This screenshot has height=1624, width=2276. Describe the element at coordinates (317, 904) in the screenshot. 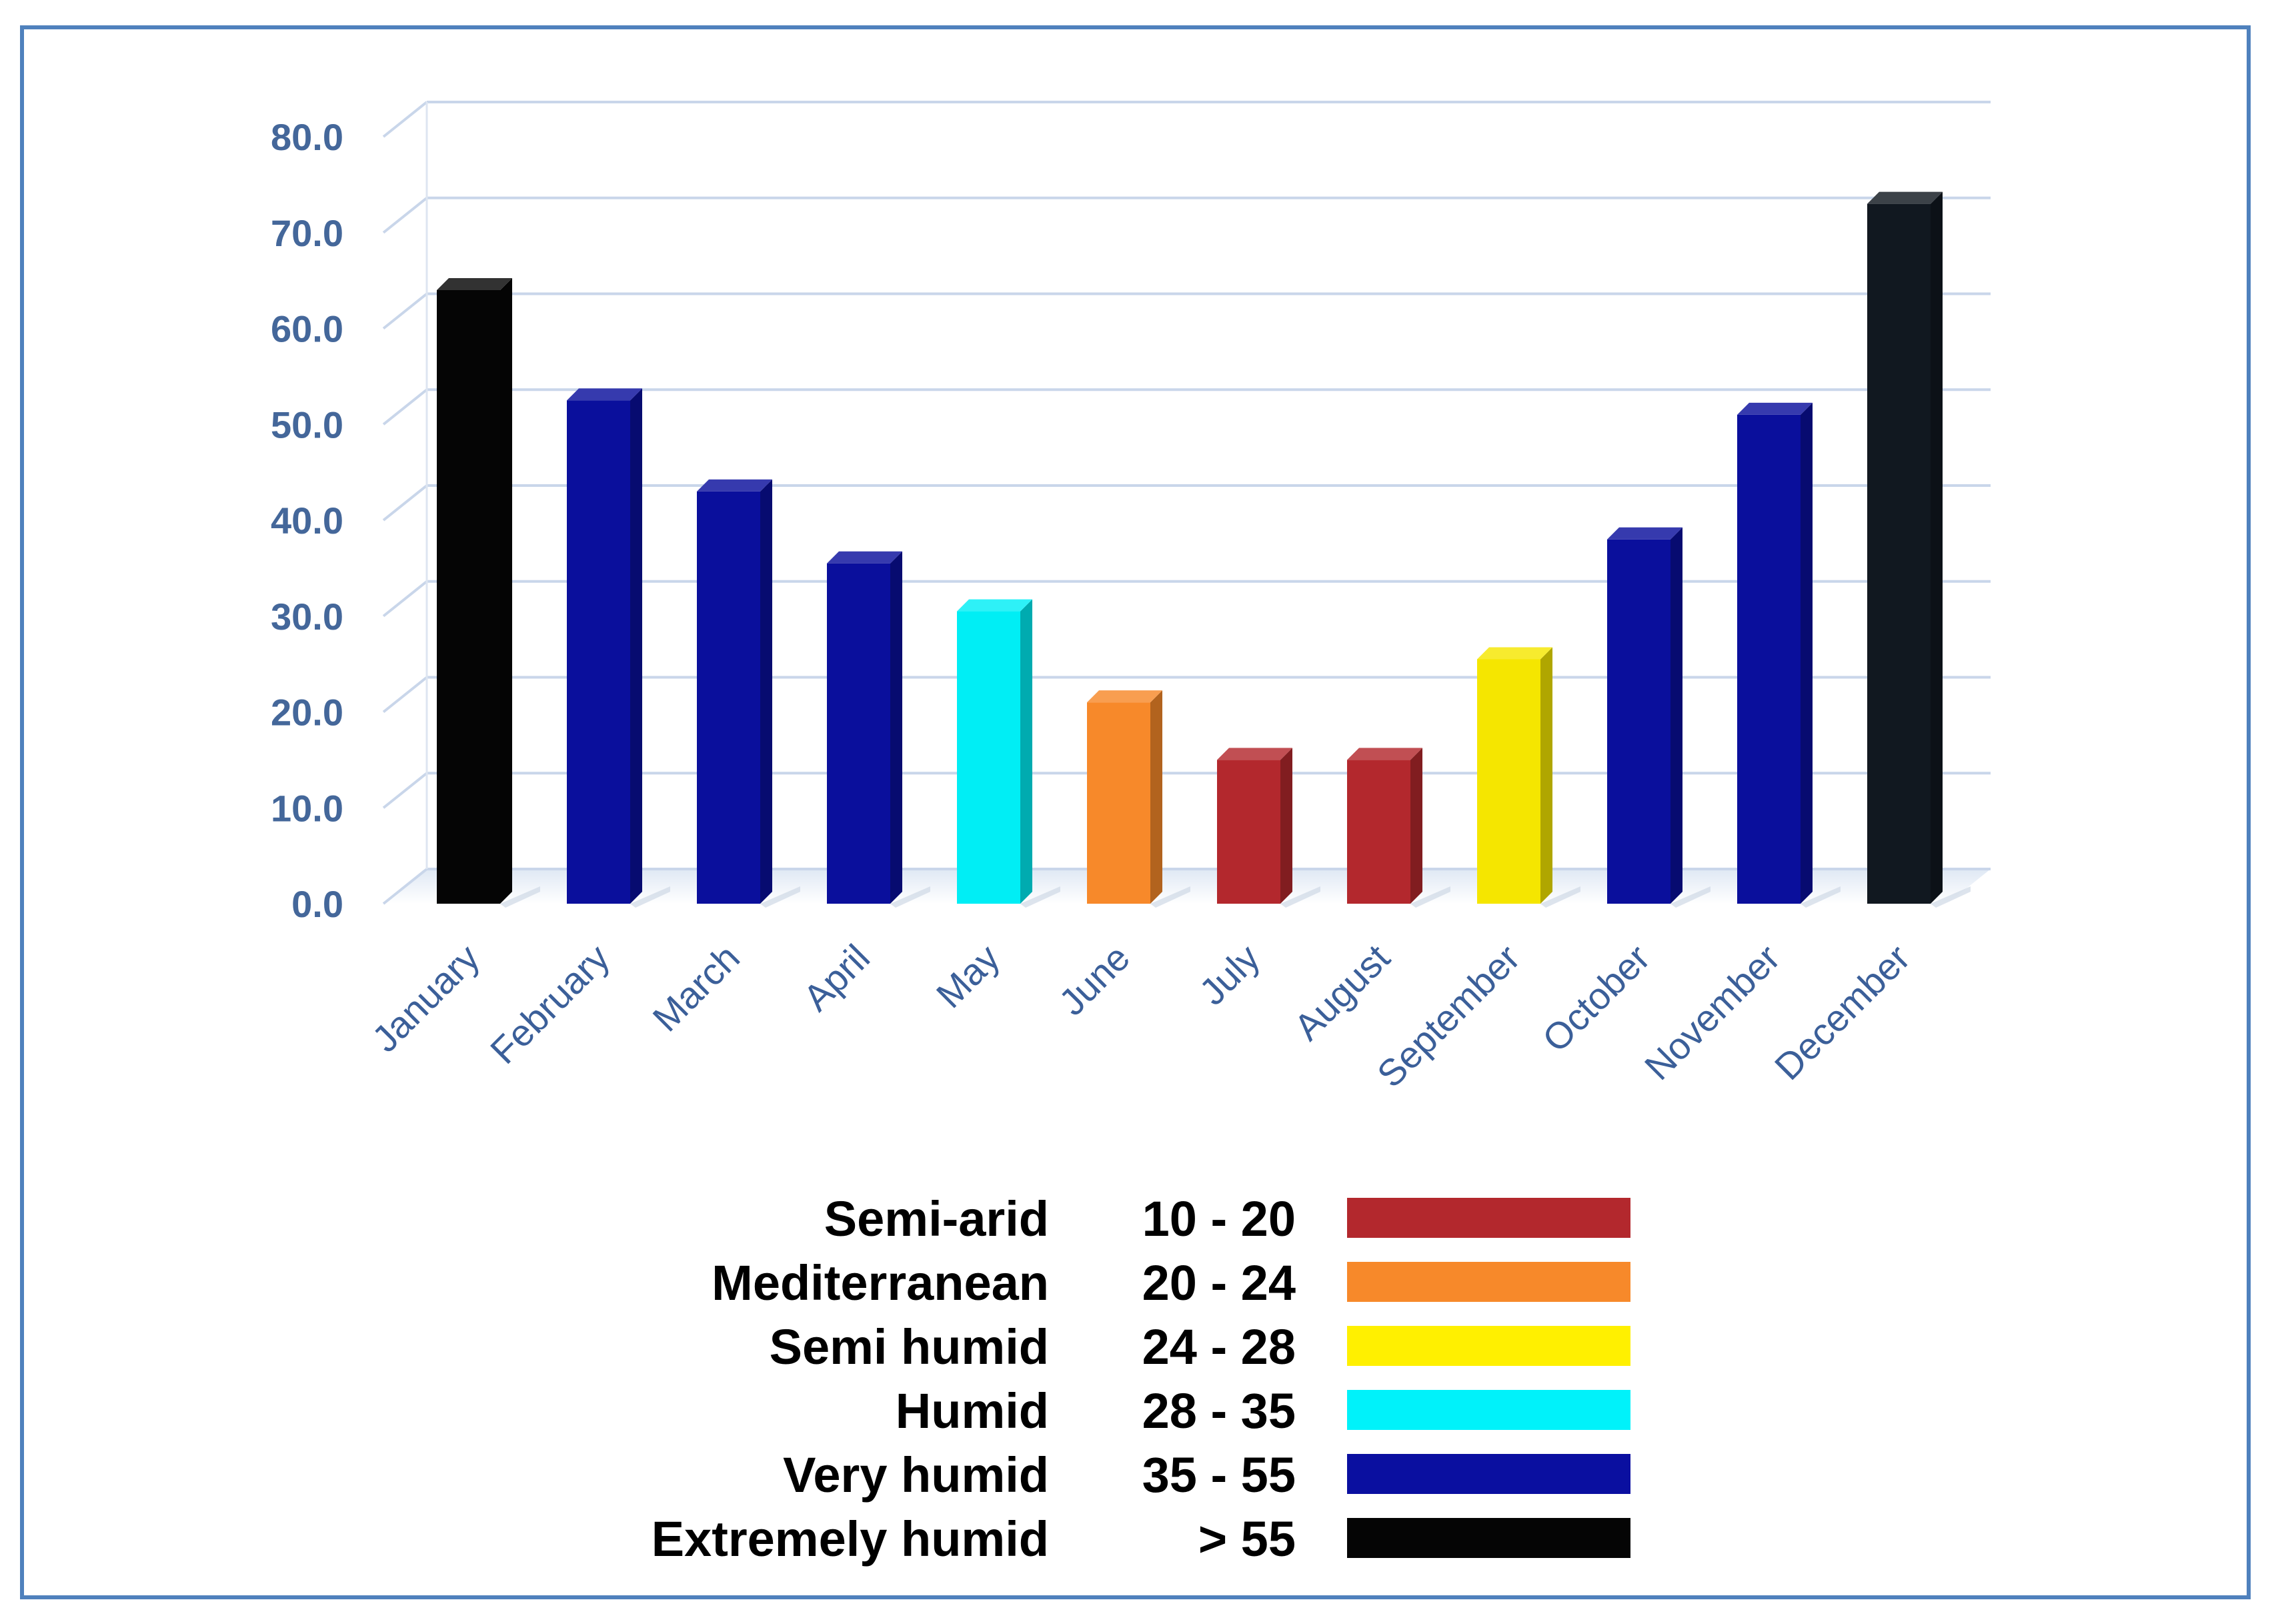

I see `y-tick-label: 0.0` at that location.